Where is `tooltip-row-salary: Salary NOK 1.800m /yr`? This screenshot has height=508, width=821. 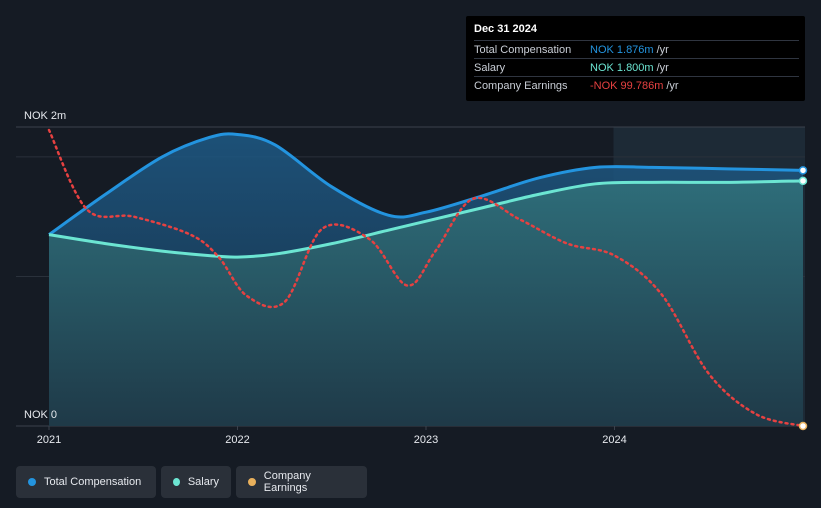
tooltip-row-salary: Salary NOK 1.800m /yr is located at coordinates (636, 67).